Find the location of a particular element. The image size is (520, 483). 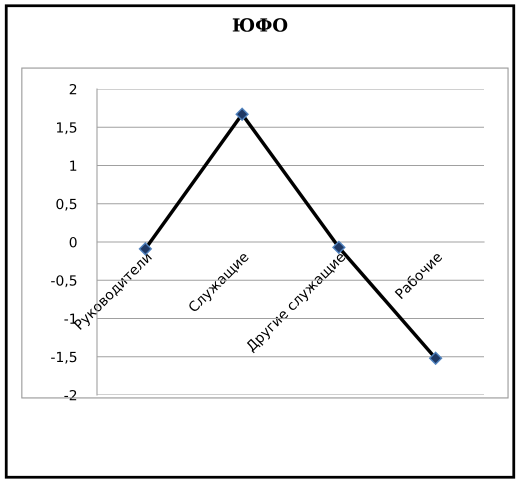

y-tick-label: -1,5 is located at coordinates (63, 358).